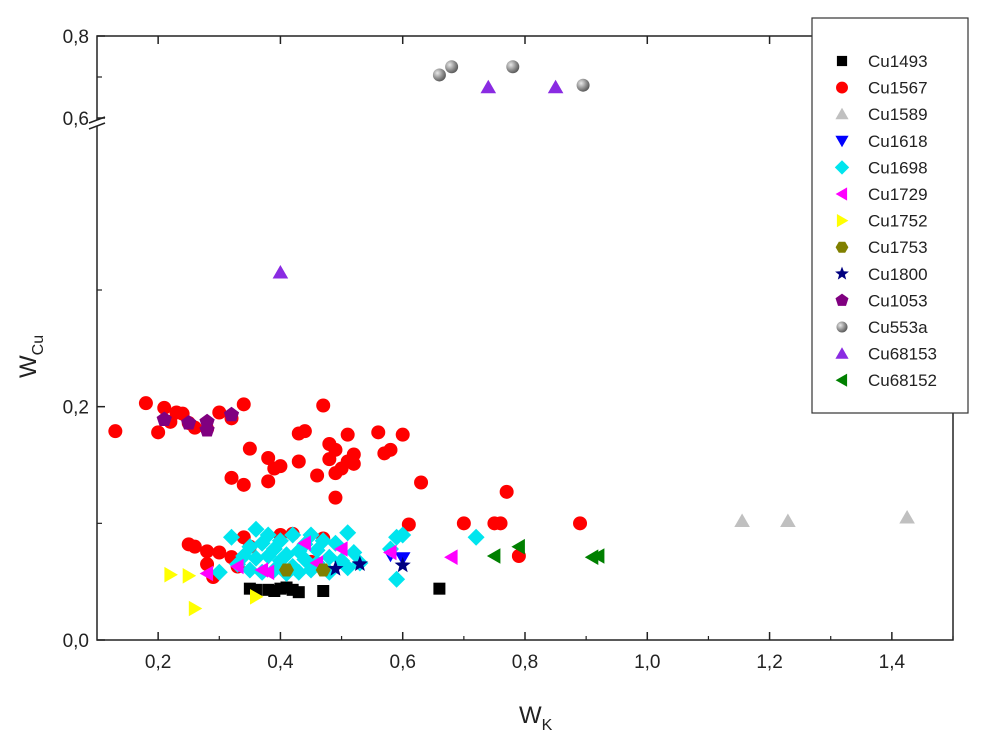 The height and width of the screenshot is (741, 990). I want to click on series-cu68152, so click(545, 551).